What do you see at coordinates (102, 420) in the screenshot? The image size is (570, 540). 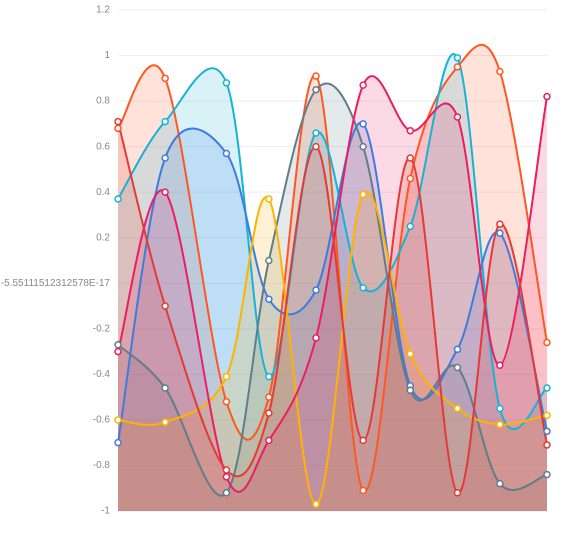 I see `y-tick-label: -0.6` at bounding box center [102, 420].